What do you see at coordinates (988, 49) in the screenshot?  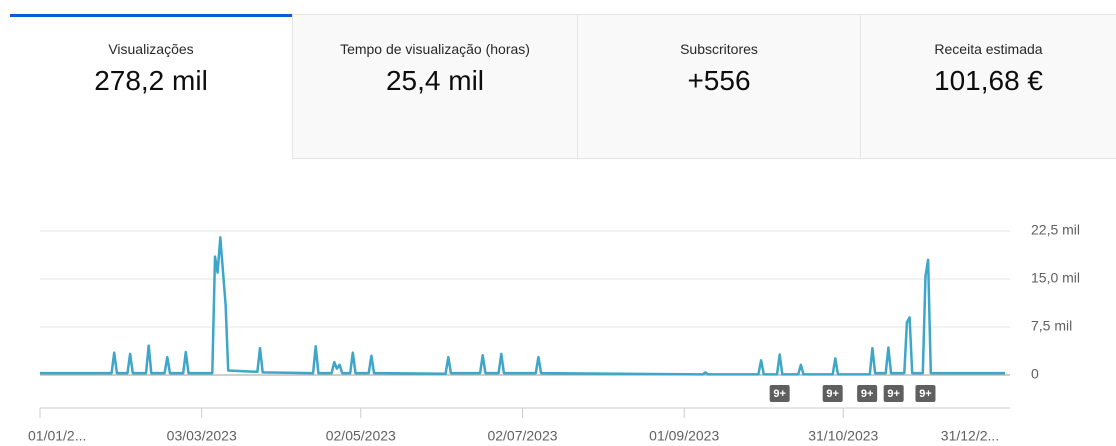 I see `metric-label: Receita estimada` at bounding box center [988, 49].